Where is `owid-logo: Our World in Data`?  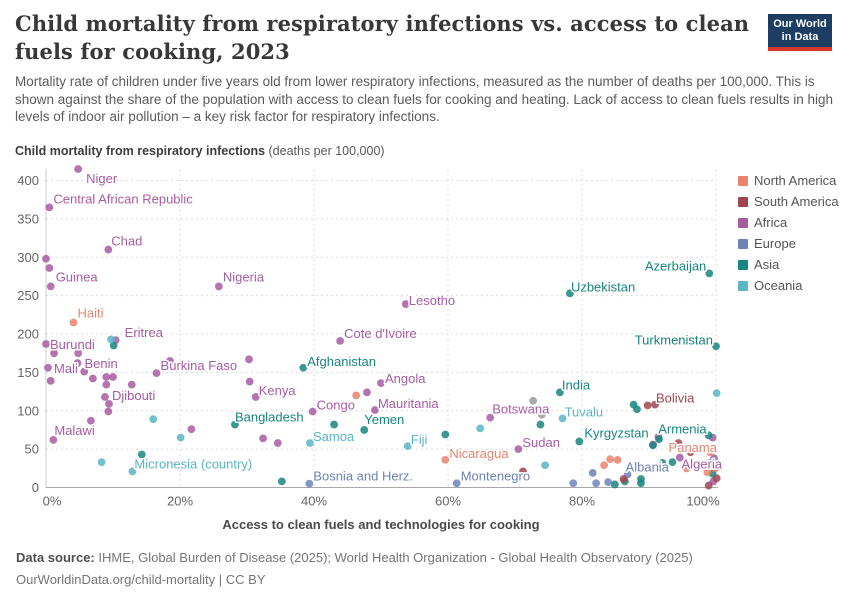
owid-logo: Our World in Data is located at coordinates (800, 32).